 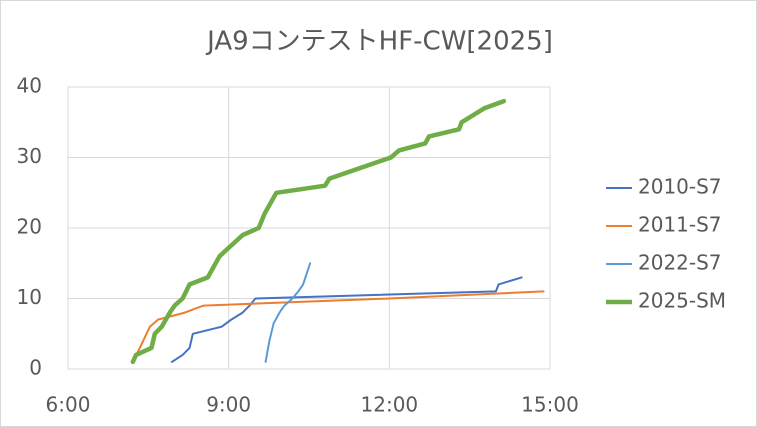 I want to click on y-tick-label: 10, so click(x=29, y=297).